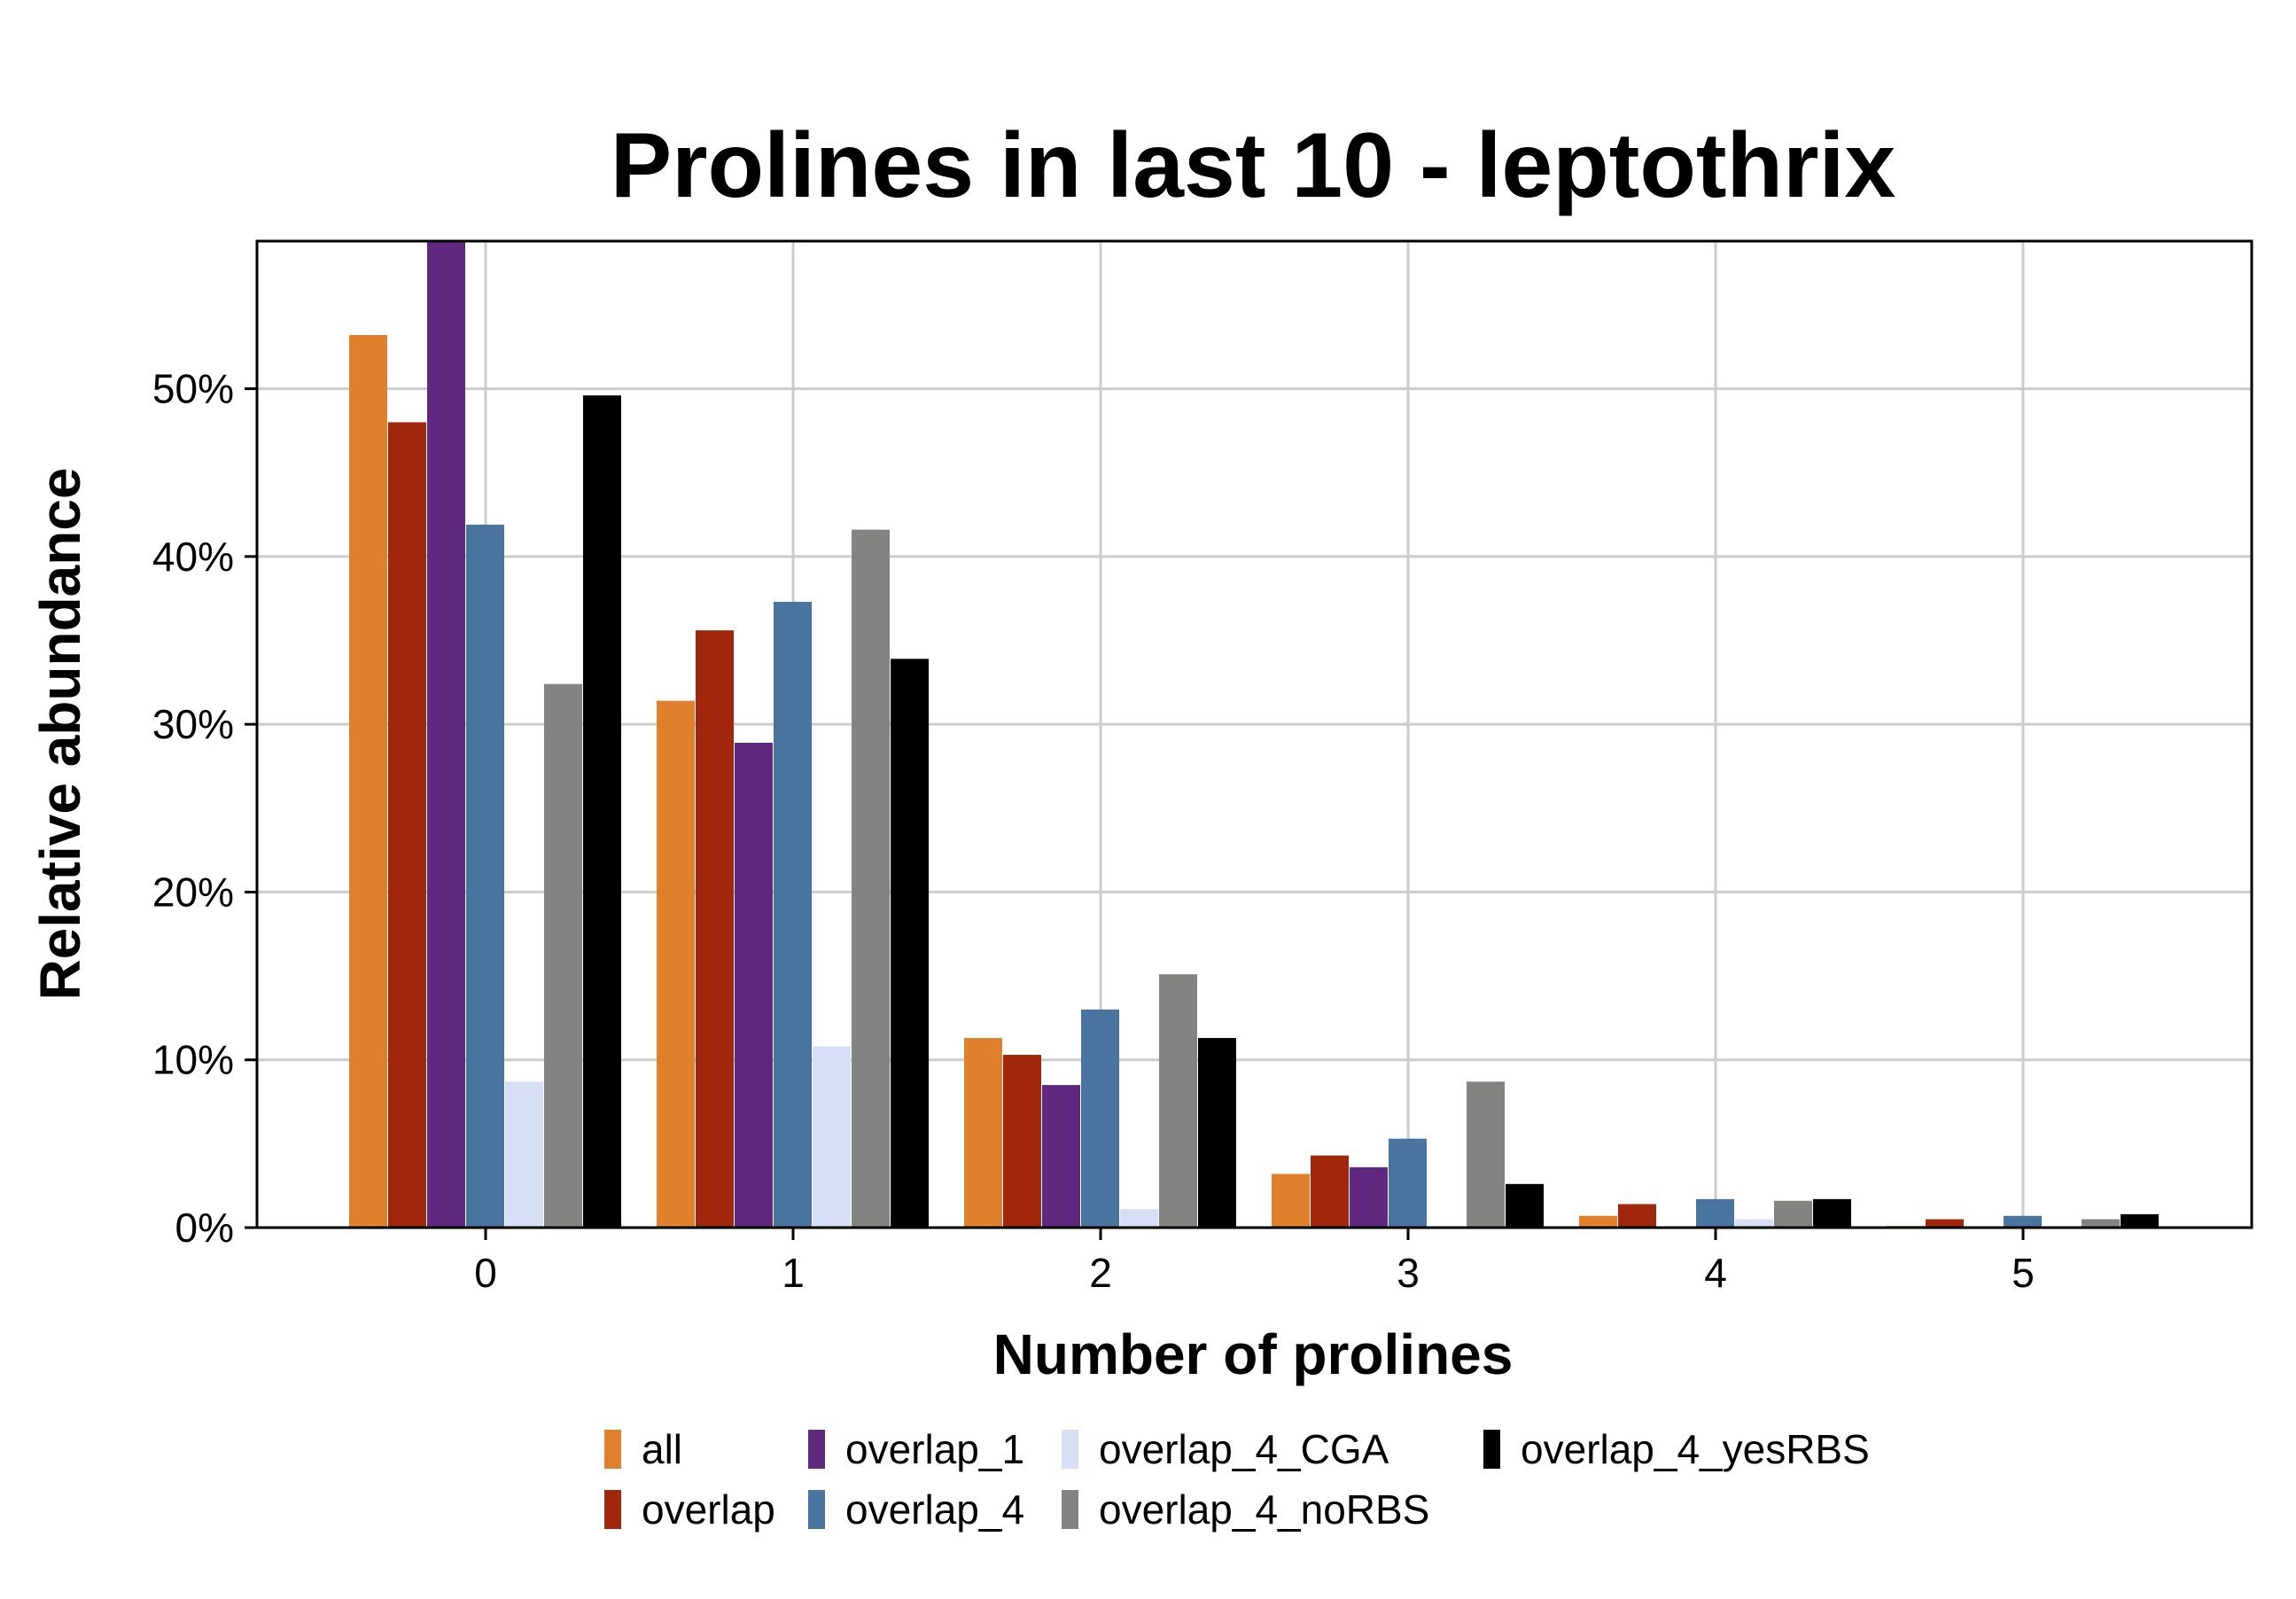 Image resolution: width=2296 pixels, height=1599 pixels. I want to click on y-tick-label: 30%, so click(193, 724).